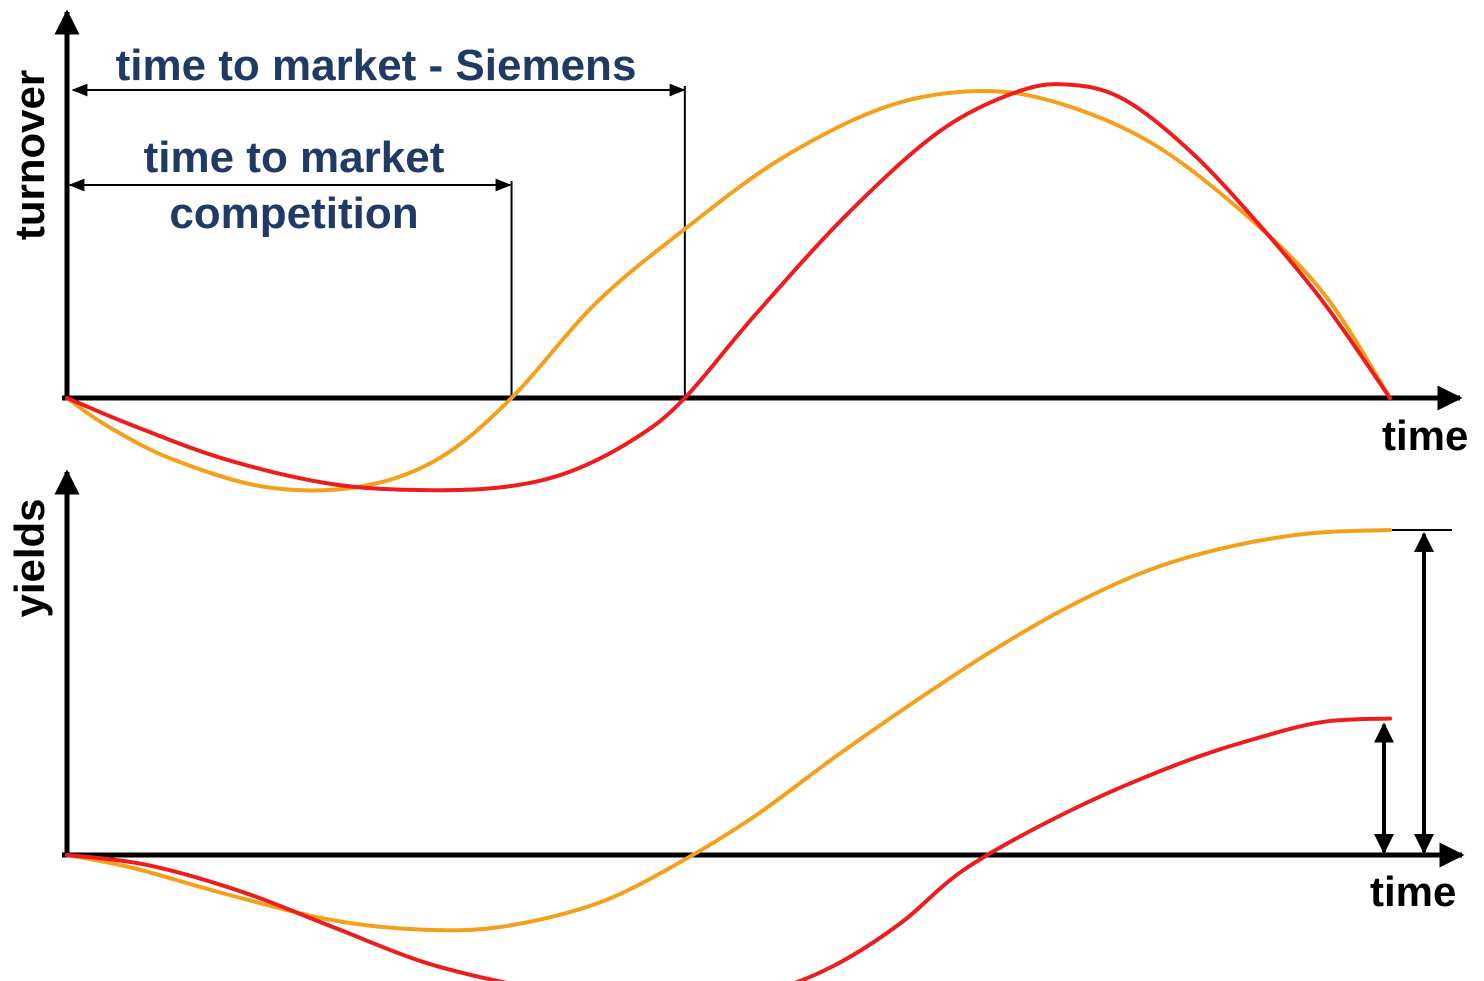  Describe the element at coordinates (294, 157) in the screenshot. I see `competition-ttm-label-line1: time to market` at that location.